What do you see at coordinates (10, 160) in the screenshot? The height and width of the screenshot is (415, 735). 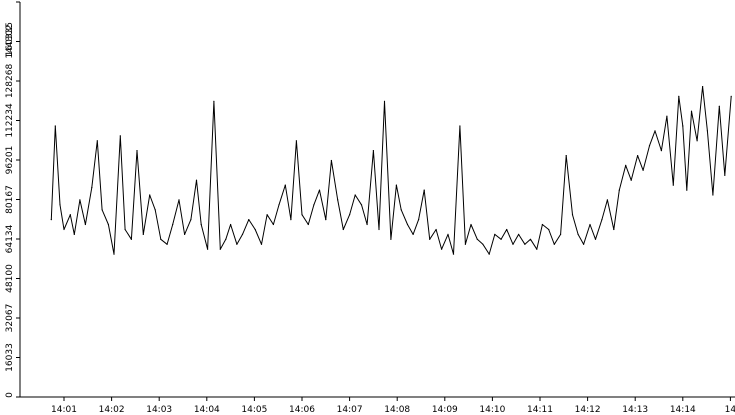 I see `y-tick-label: 96201` at bounding box center [10, 160].